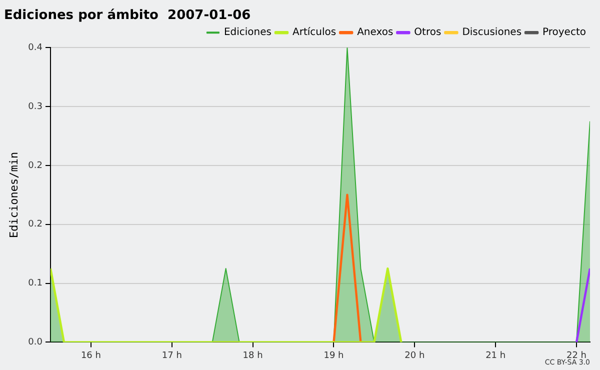 This screenshot has width=600, height=370. I want to click on y-axis-title: Ediciones/min, so click(13, 195).